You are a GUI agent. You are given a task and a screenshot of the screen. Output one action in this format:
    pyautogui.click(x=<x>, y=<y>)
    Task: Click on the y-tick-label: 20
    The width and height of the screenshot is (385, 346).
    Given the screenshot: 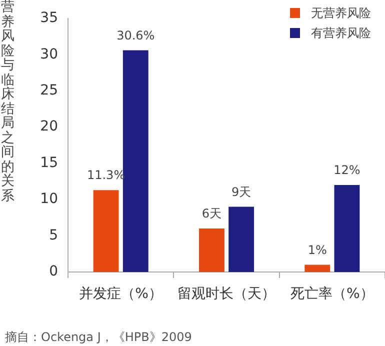 What is the action you would take?
    pyautogui.click(x=49, y=126)
    